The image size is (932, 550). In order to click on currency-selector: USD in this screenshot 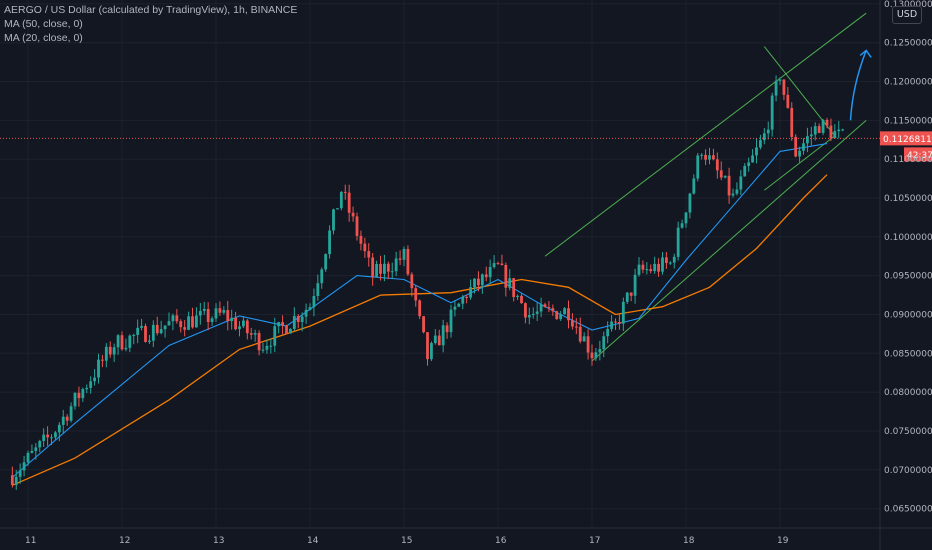, I will do `click(907, 15)`.